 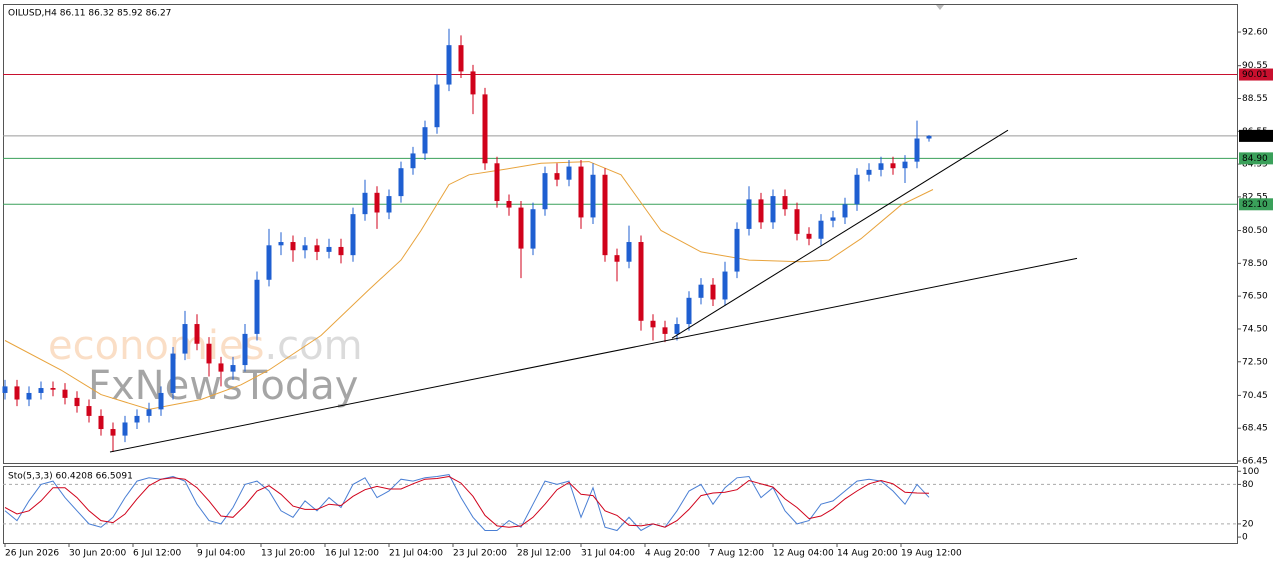 I want to click on x-tick-label: 9 Jul 04:00, so click(x=221, y=554).